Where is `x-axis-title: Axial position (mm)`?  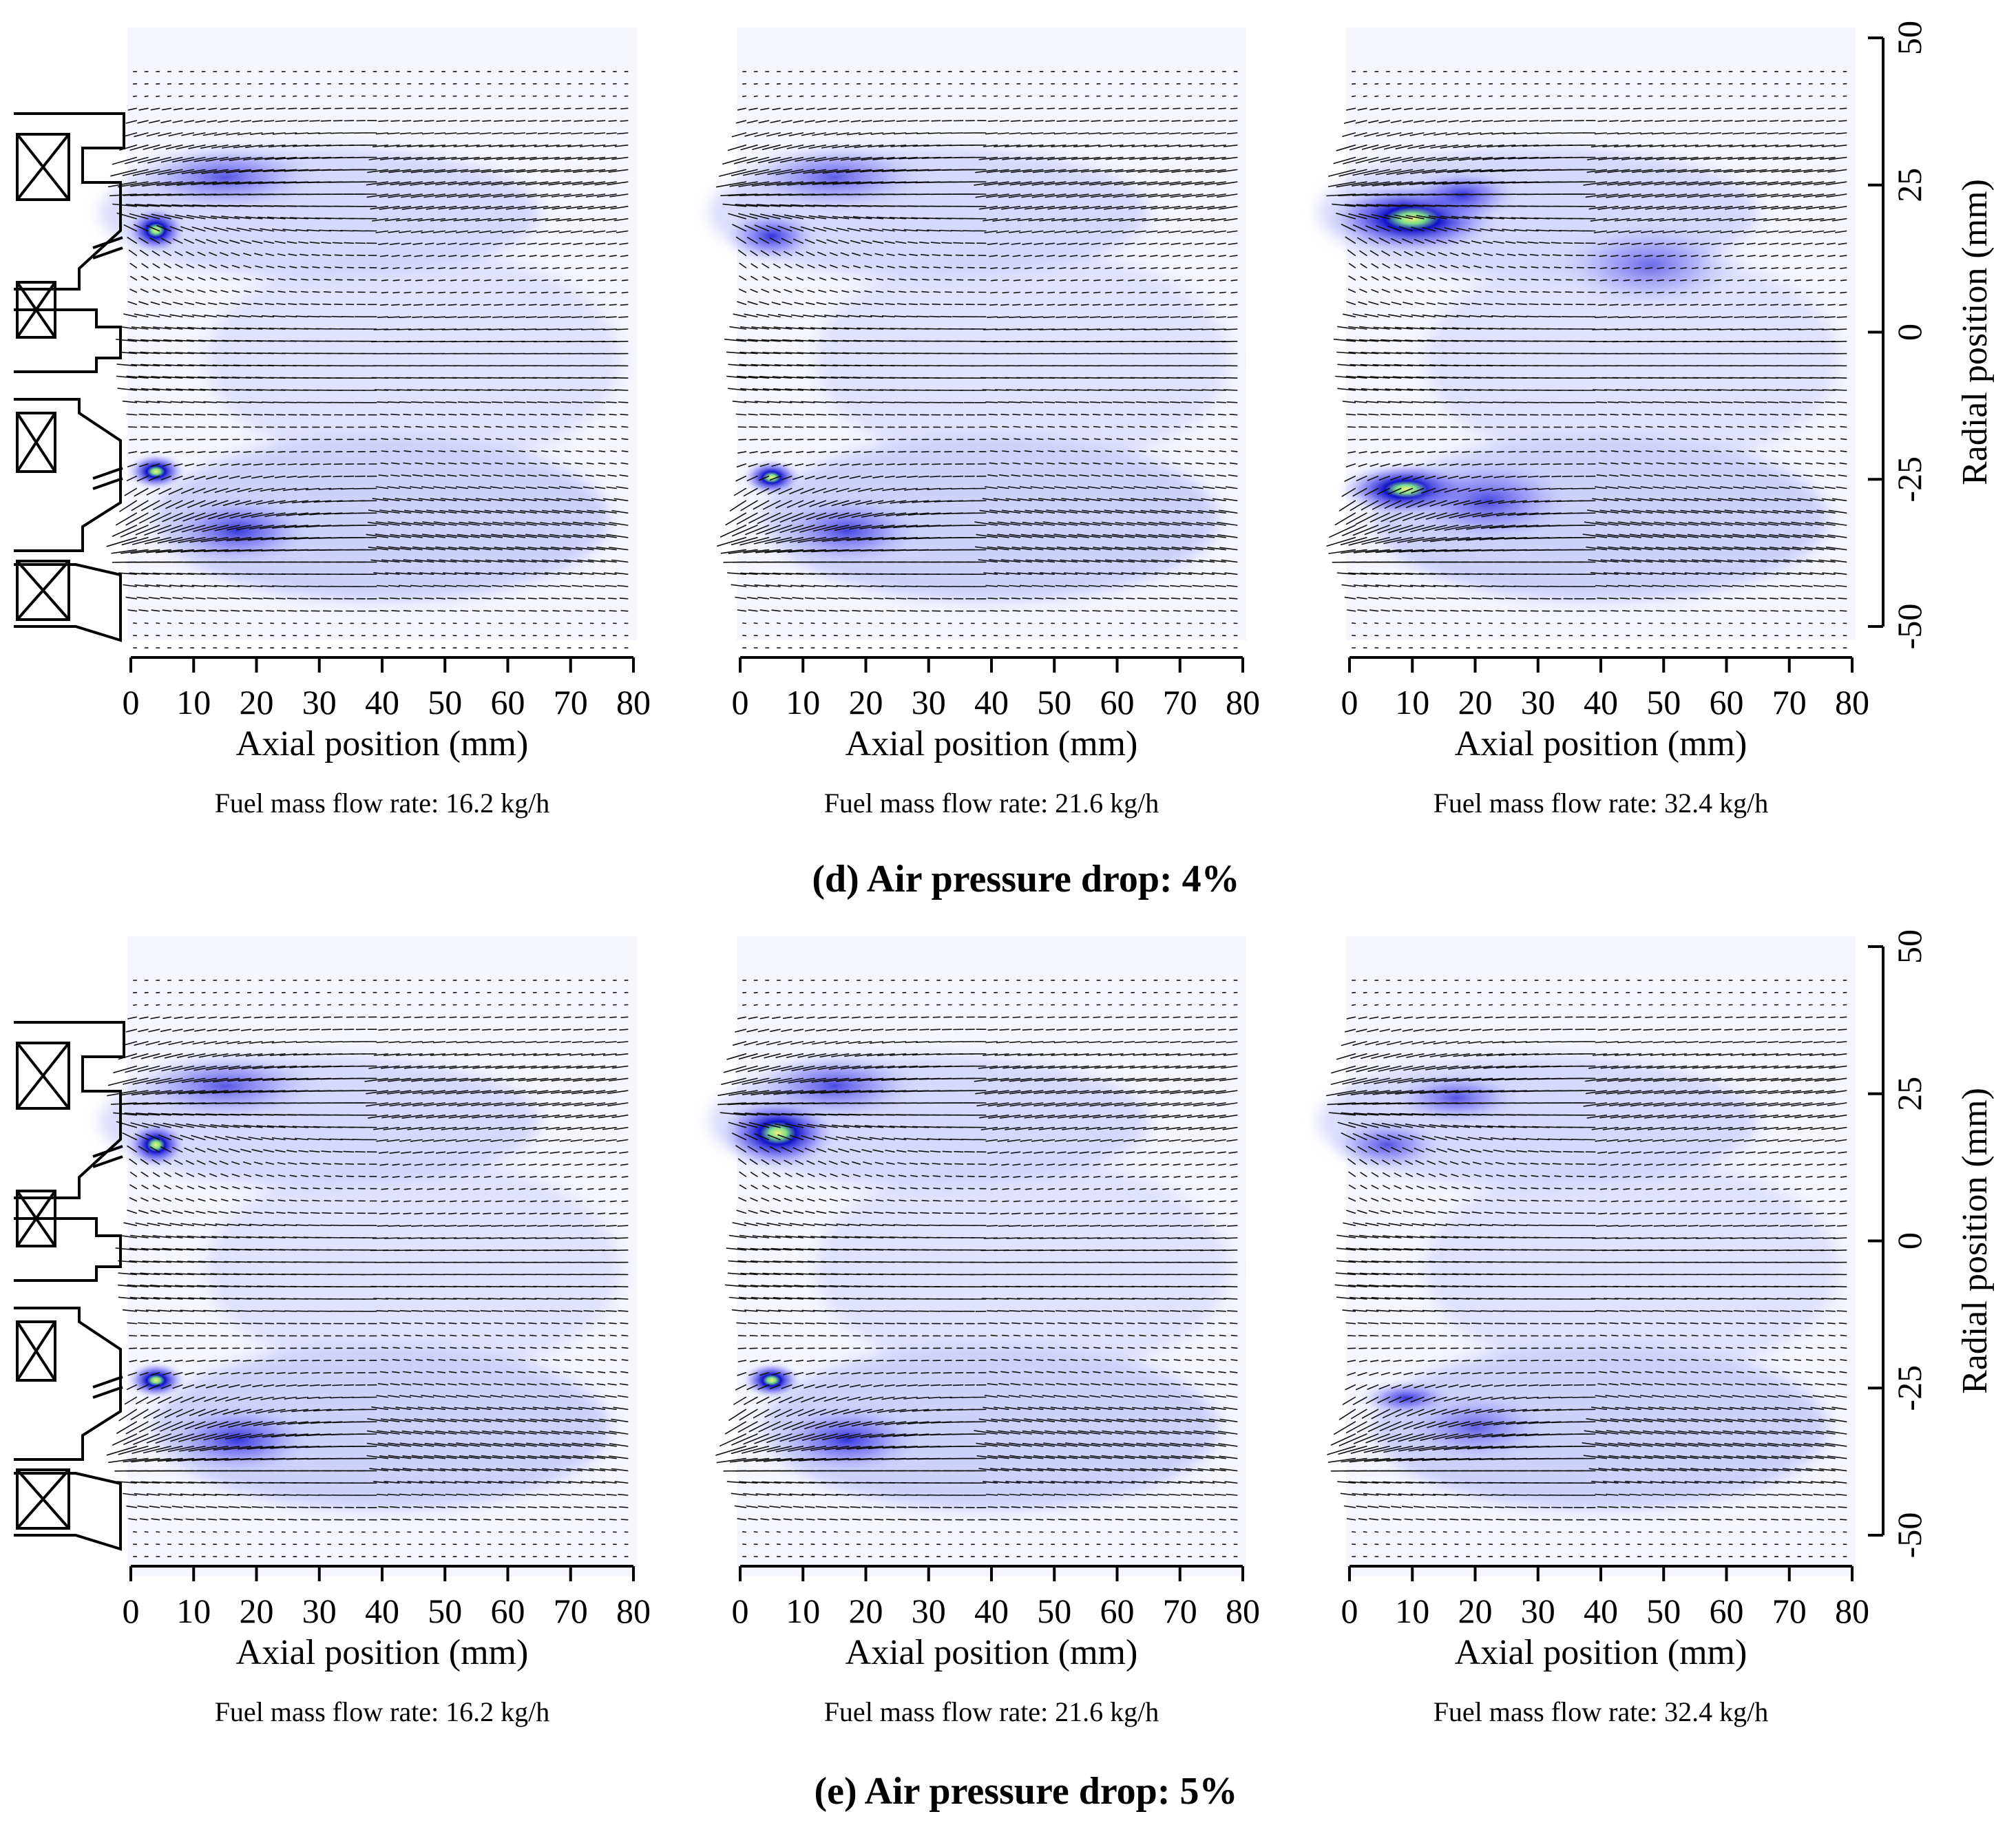
x-axis-title: Axial position (mm) is located at coordinates (382, 743).